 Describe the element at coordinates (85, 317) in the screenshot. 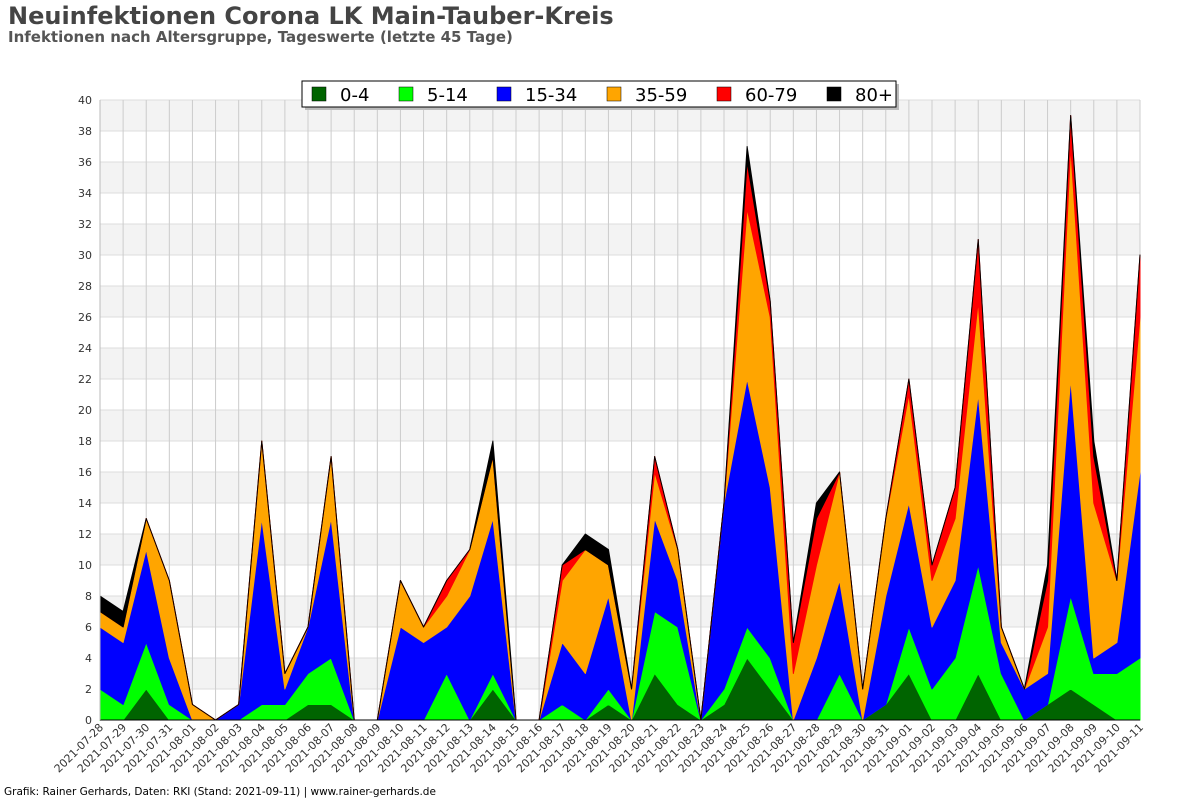

I see `y-tick-label: 26` at that location.